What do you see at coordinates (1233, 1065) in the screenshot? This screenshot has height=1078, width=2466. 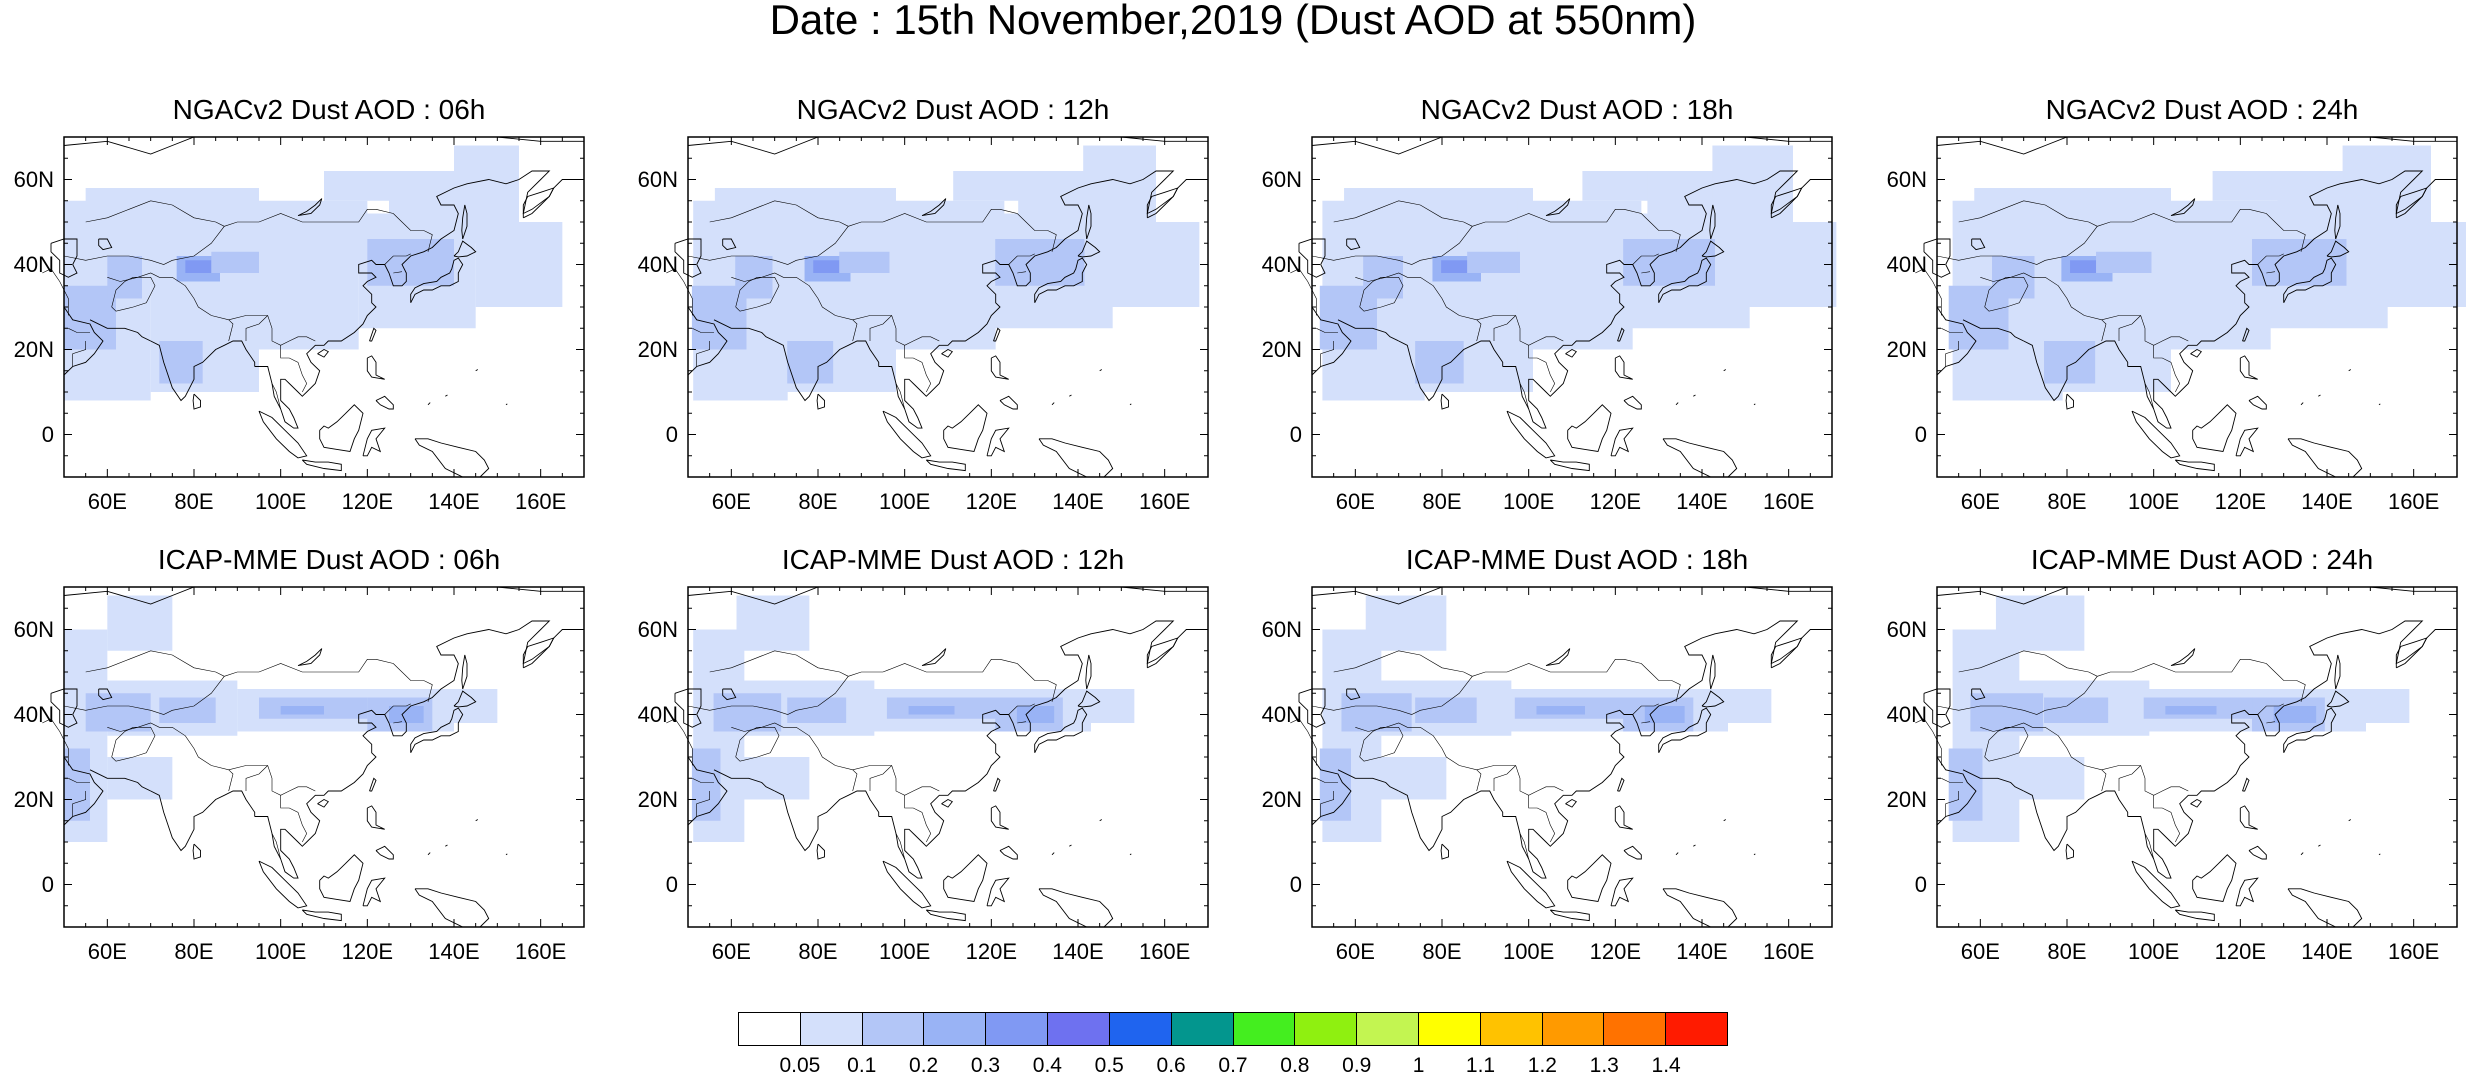 I see `colorbar-label: 0.7` at bounding box center [1233, 1065].